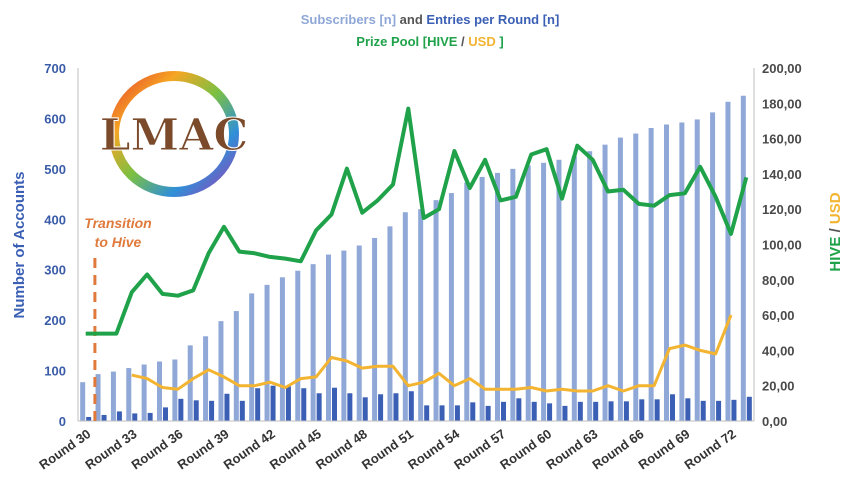 The width and height of the screenshot is (859, 501). Describe the element at coordinates (835, 254) in the screenshot. I see `y-axis-right-hive: HIVE` at that location.